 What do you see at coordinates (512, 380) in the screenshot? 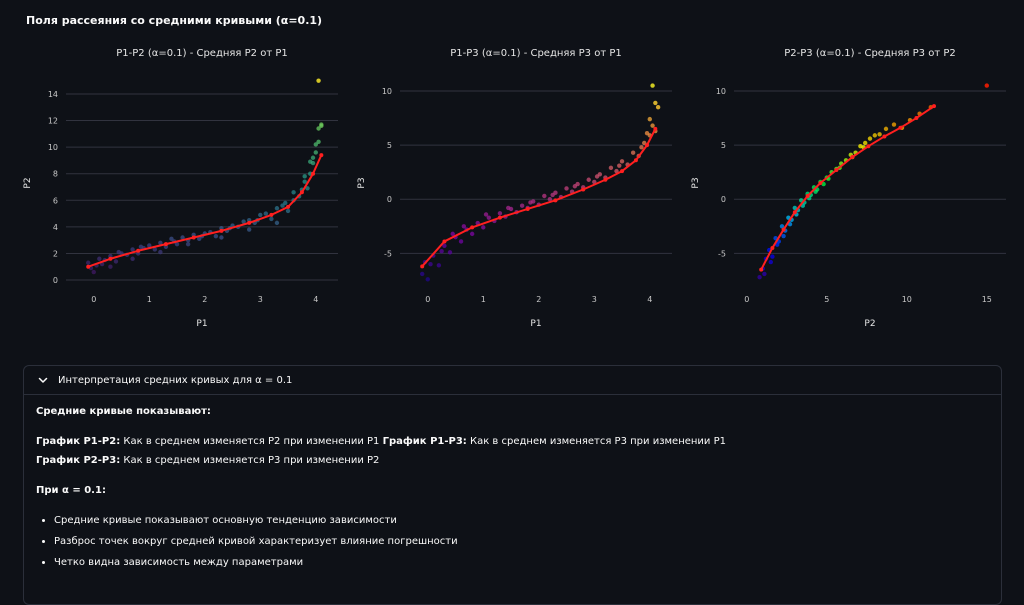
I see `expander-header: Интерпретация средних кривых для α = 0.1` at bounding box center [512, 380].